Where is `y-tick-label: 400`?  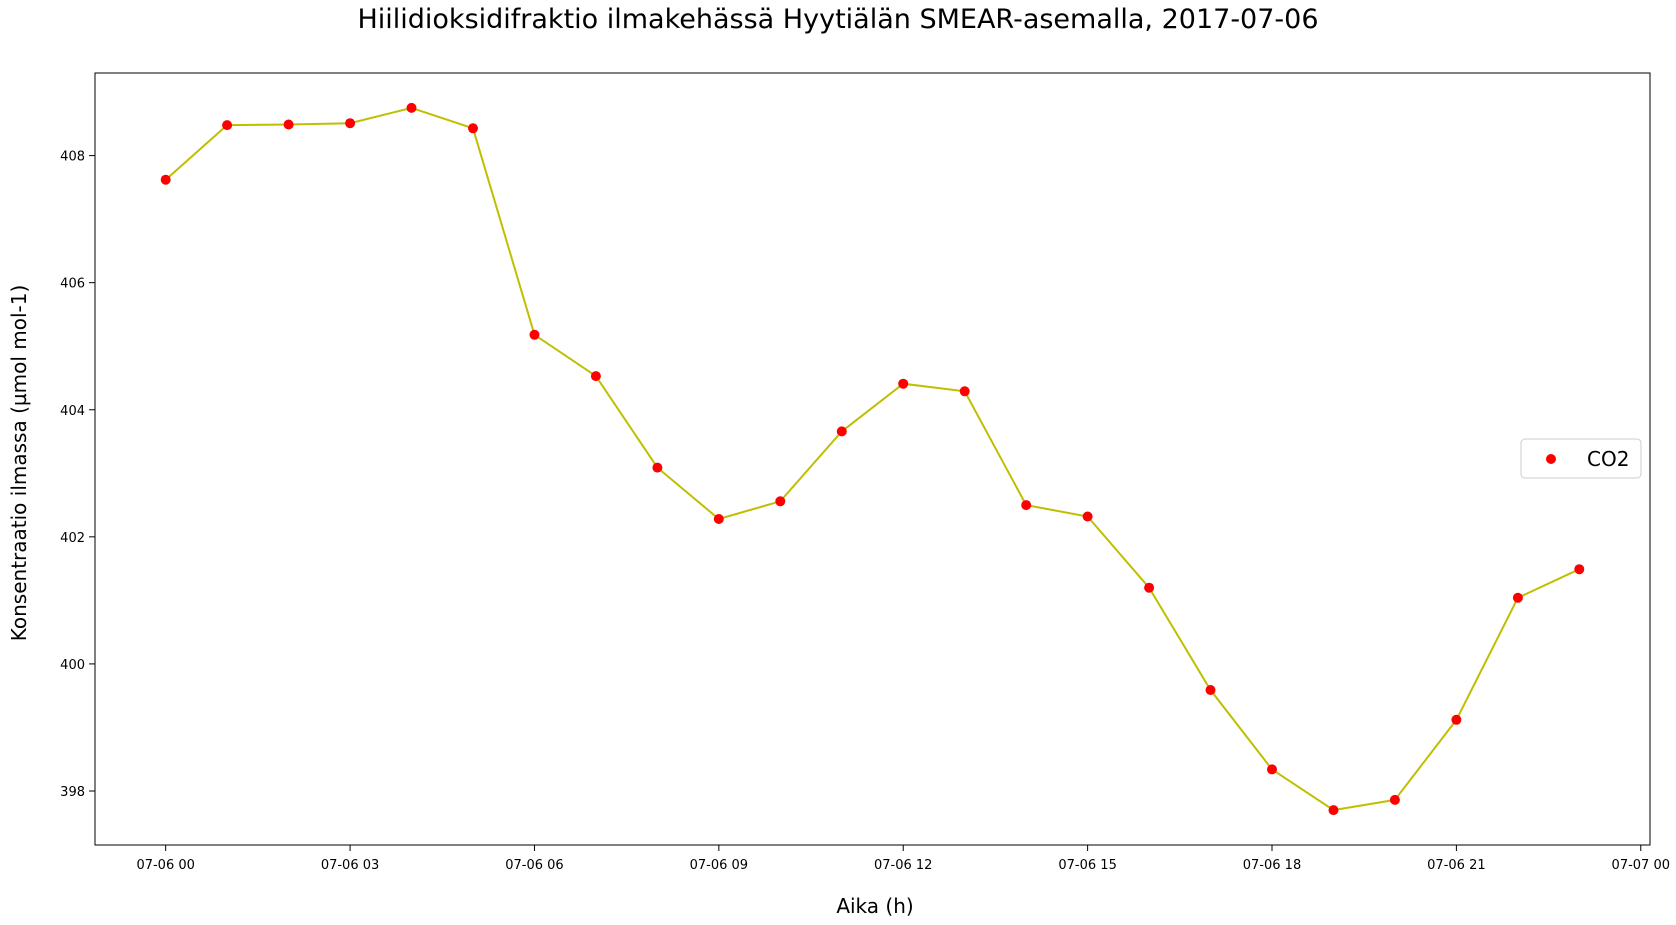
y-tick-label: 400 is located at coordinates (72, 665).